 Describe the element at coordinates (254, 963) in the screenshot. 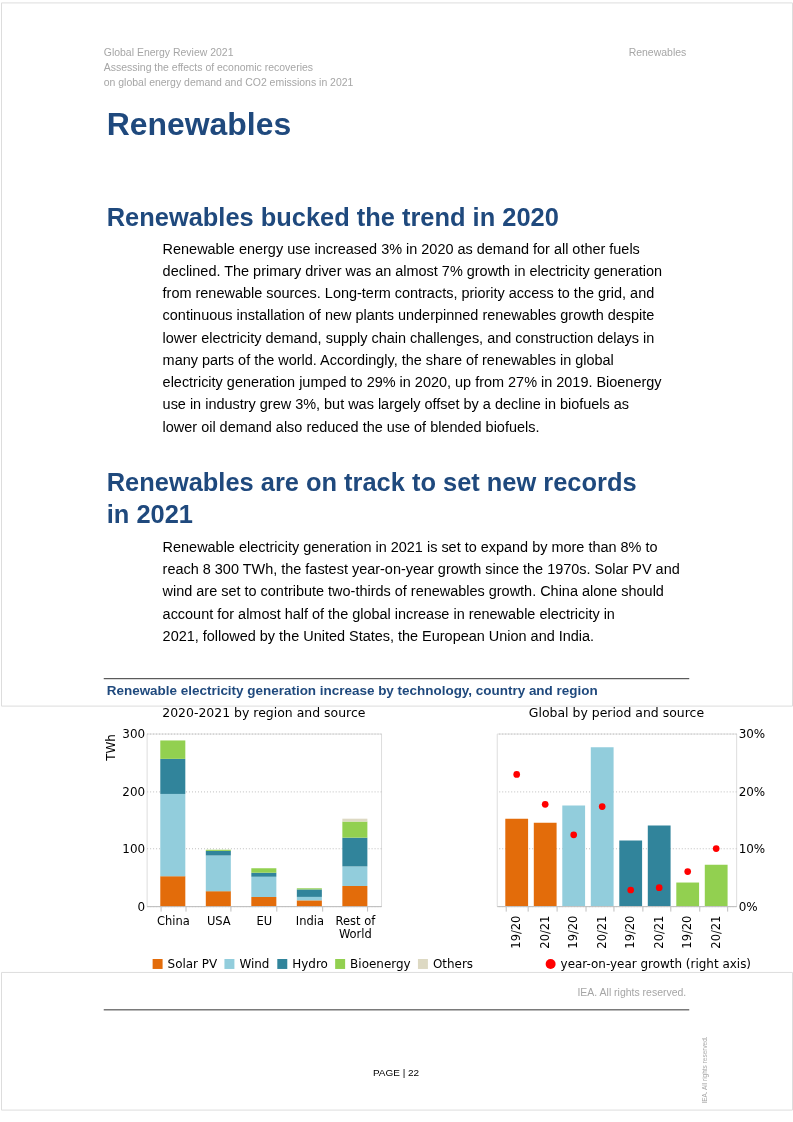

I see `legend-label: Wind` at that location.